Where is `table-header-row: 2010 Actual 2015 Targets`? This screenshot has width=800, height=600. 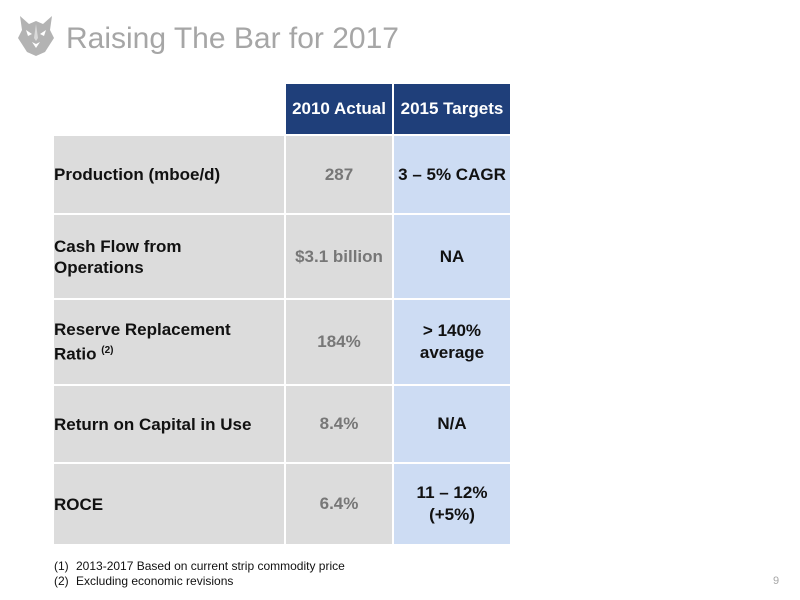
table-header-row: 2010 Actual 2015 Targets is located at coordinates (282, 109).